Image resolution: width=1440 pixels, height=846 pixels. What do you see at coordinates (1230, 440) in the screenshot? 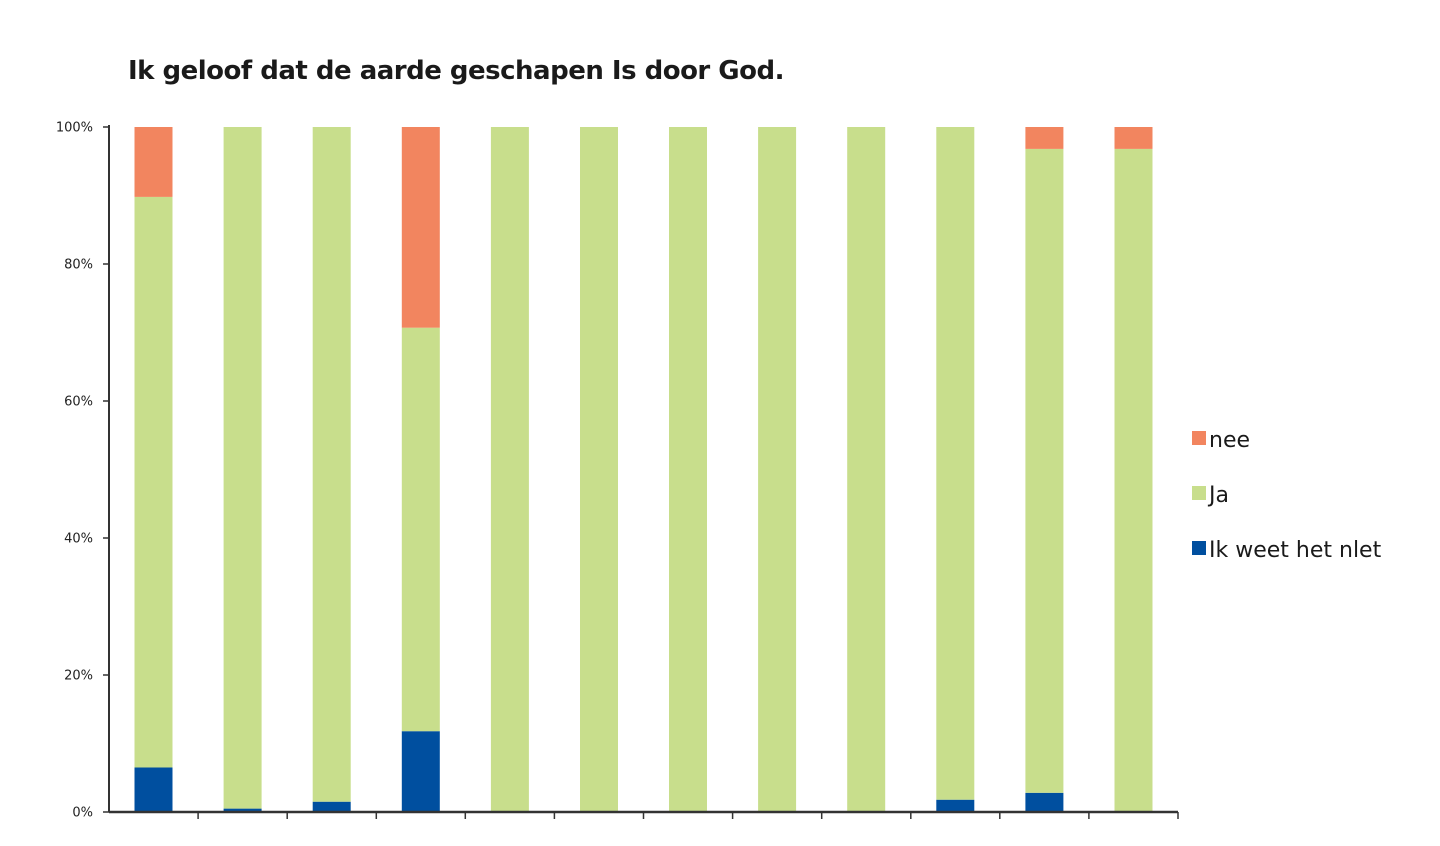
I see `legend-label: nee` at bounding box center [1230, 440].